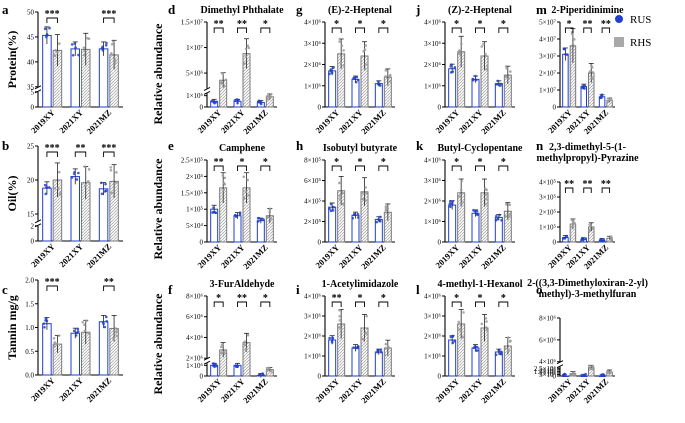 This screenshot has height=423, width=685. What do you see at coordinates (31, 215) in the screenshot?
I see `y-tick-label: 15` at bounding box center [31, 215].